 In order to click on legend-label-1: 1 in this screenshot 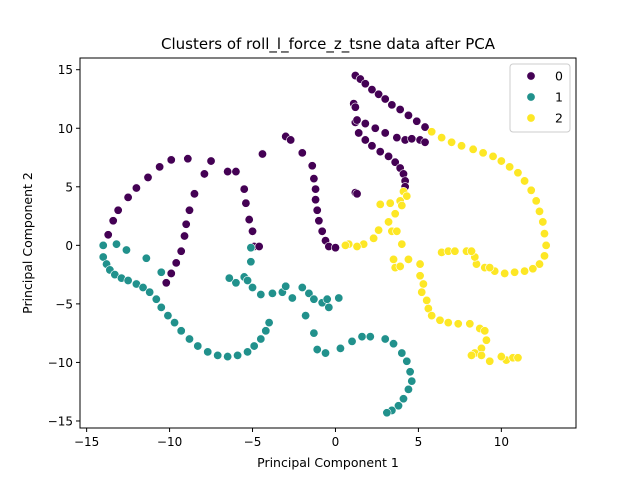, I will do `click(559, 97)`.